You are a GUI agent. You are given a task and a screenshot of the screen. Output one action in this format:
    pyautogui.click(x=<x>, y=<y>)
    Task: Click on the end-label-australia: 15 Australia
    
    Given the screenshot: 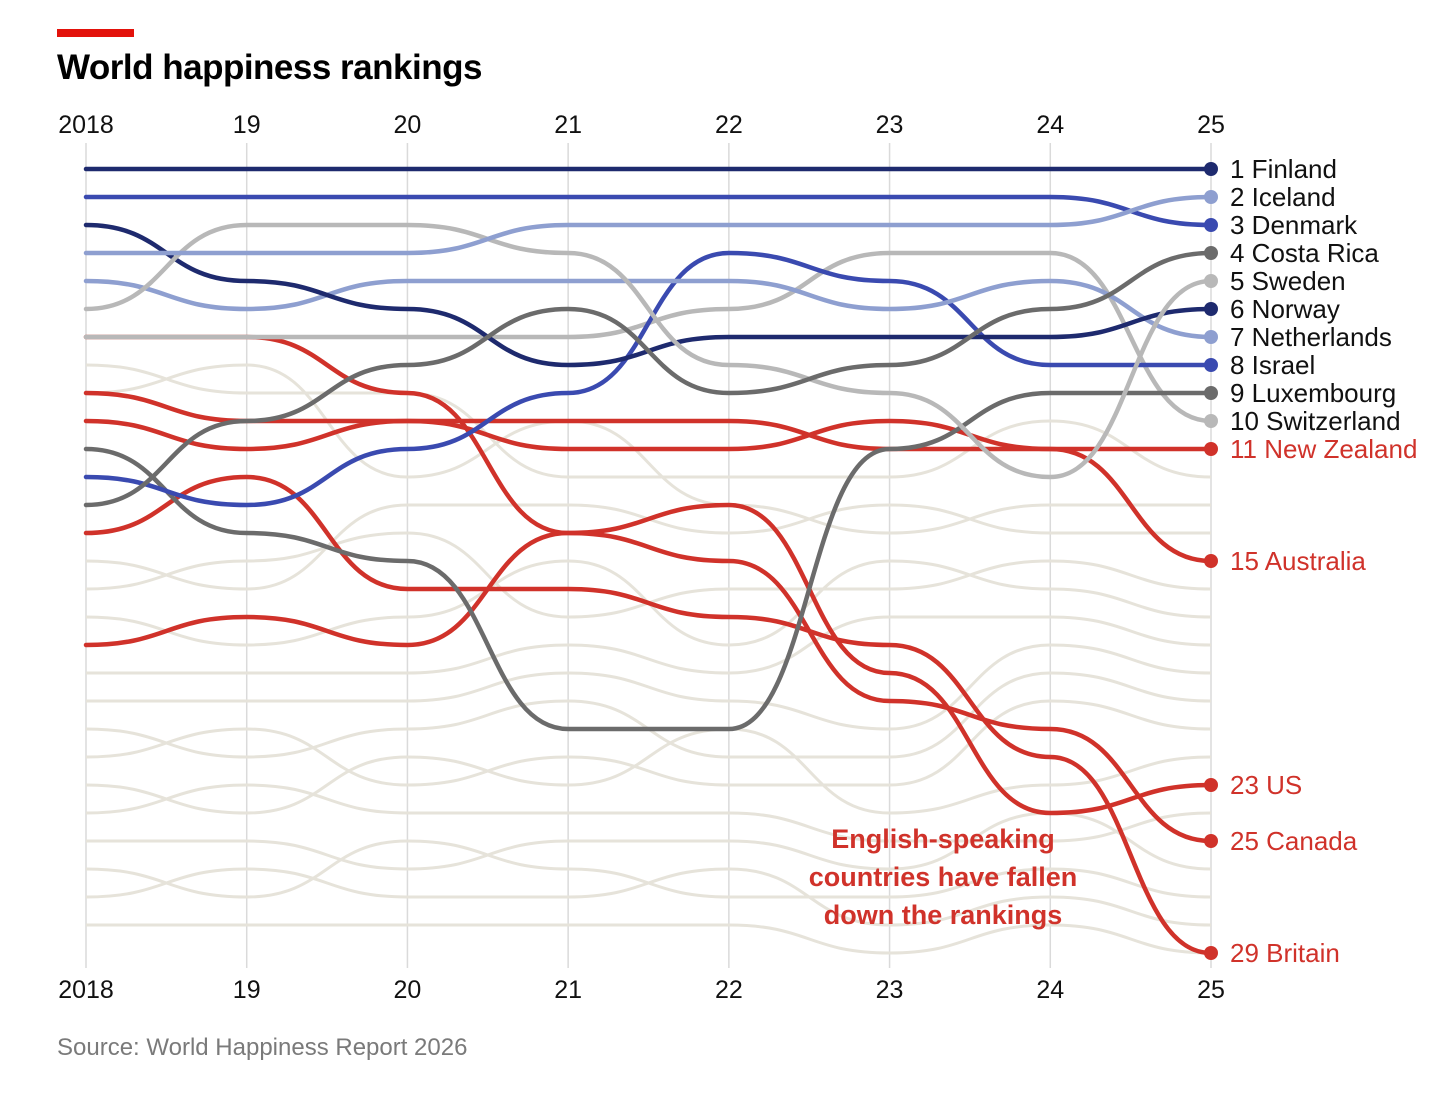 What is the action you would take?
    pyautogui.click(x=1298, y=561)
    